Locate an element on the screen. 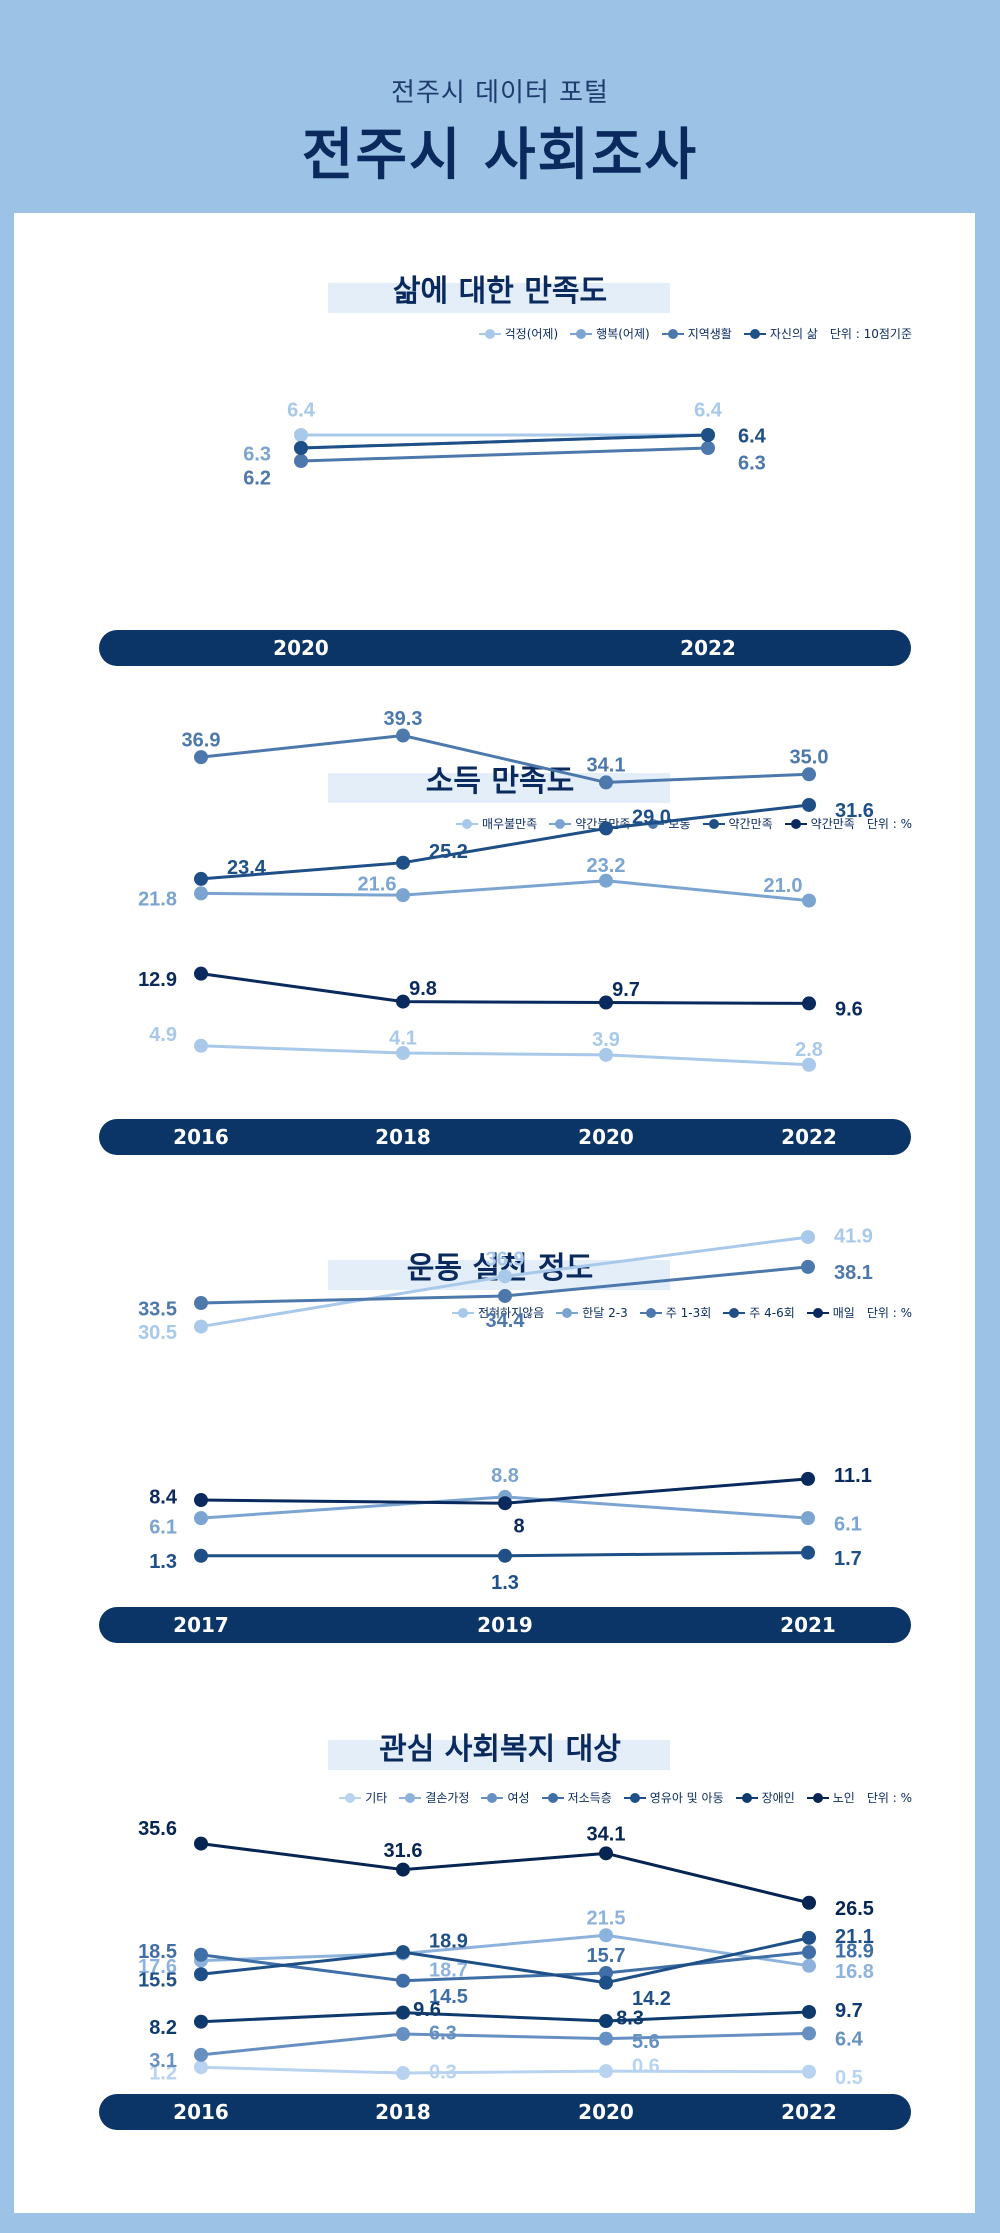 Image resolution: width=1000 pixels, height=2233 pixels. data-label: 23.4 is located at coordinates (247, 868).